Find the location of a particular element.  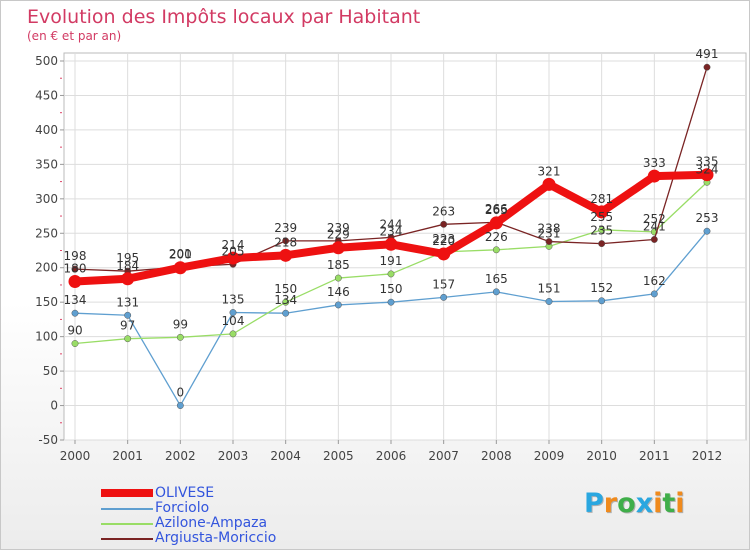

data-label: 252 is located at coordinates (654, 219).